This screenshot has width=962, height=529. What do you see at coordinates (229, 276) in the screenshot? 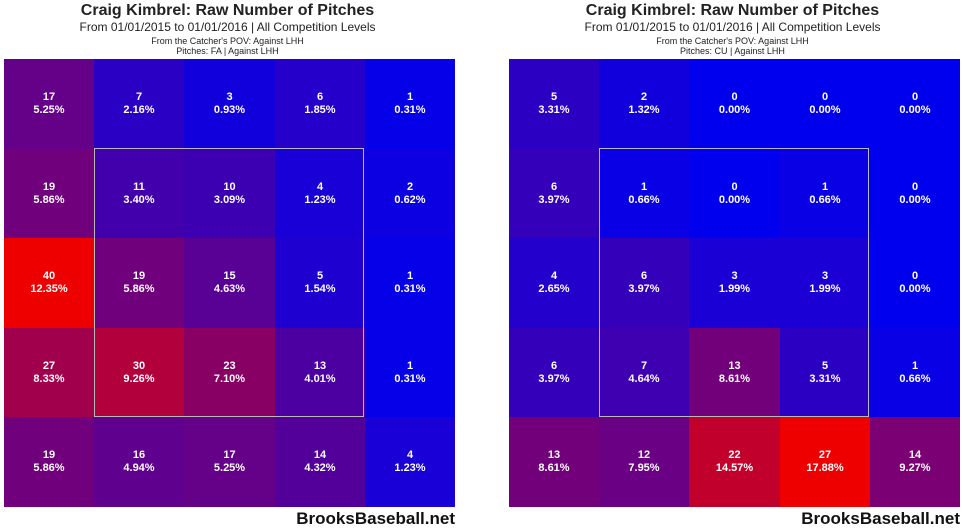
I see `cell-count: 15` at bounding box center [229, 276].